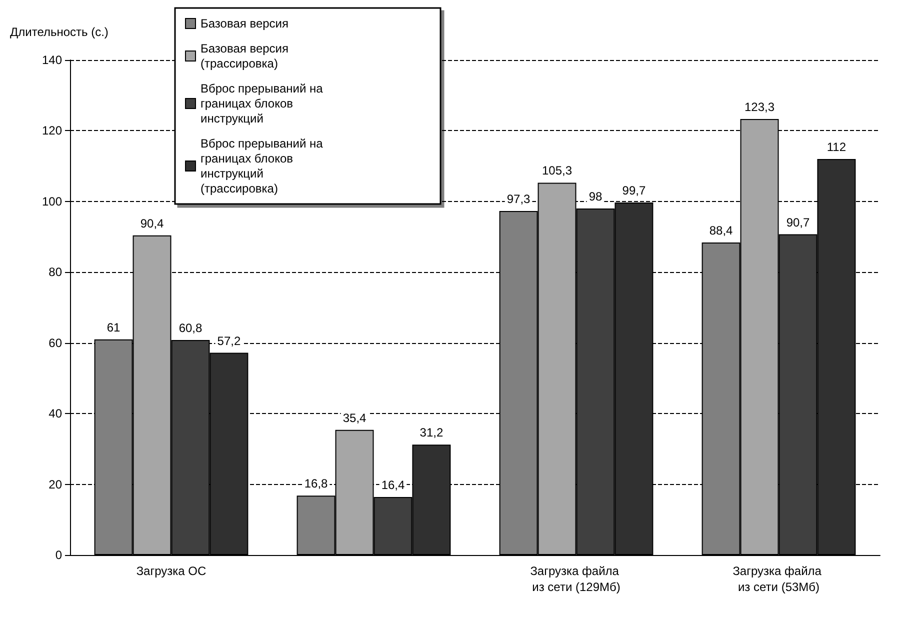  What do you see at coordinates (152, 223) in the screenshot?
I see `data-label: 90,4` at bounding box center [152, 223].